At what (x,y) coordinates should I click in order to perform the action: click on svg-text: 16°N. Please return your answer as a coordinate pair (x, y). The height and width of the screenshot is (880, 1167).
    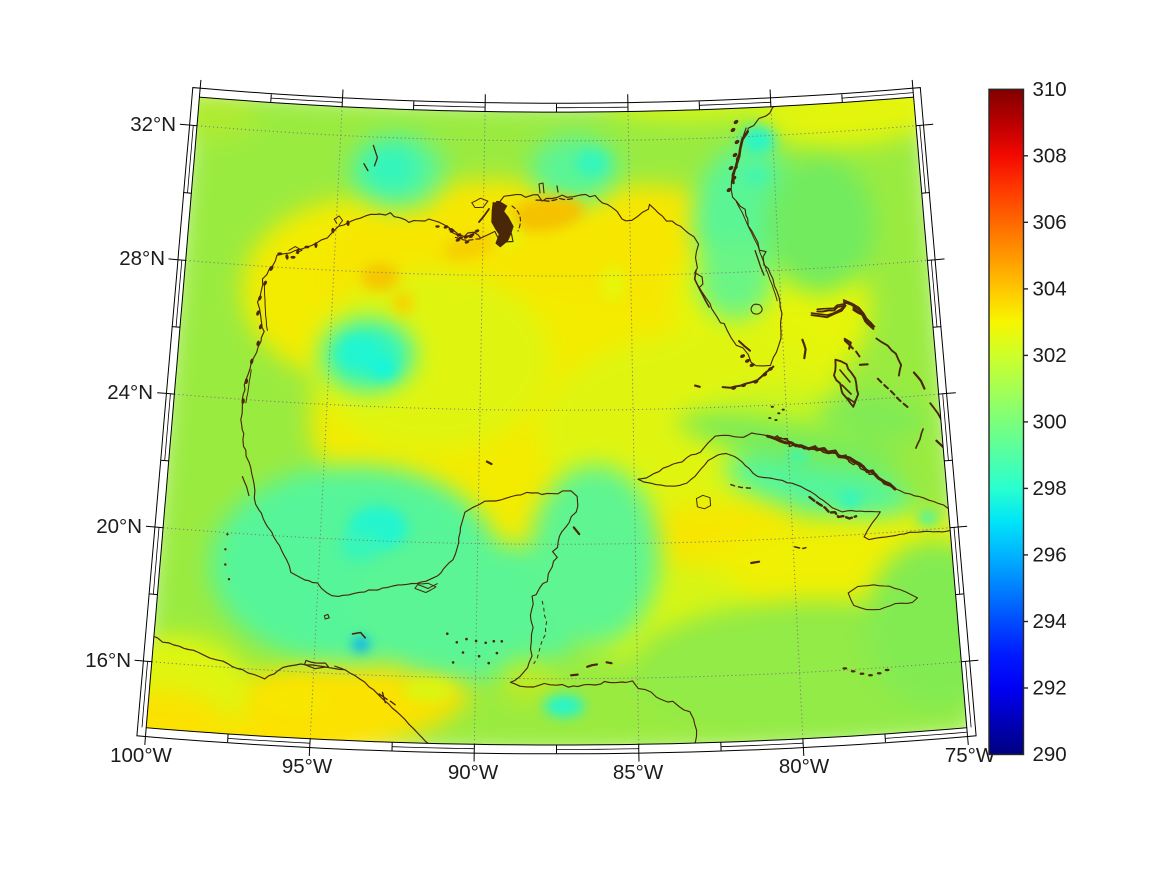
    Looking at the image, I should click on (108, 660).